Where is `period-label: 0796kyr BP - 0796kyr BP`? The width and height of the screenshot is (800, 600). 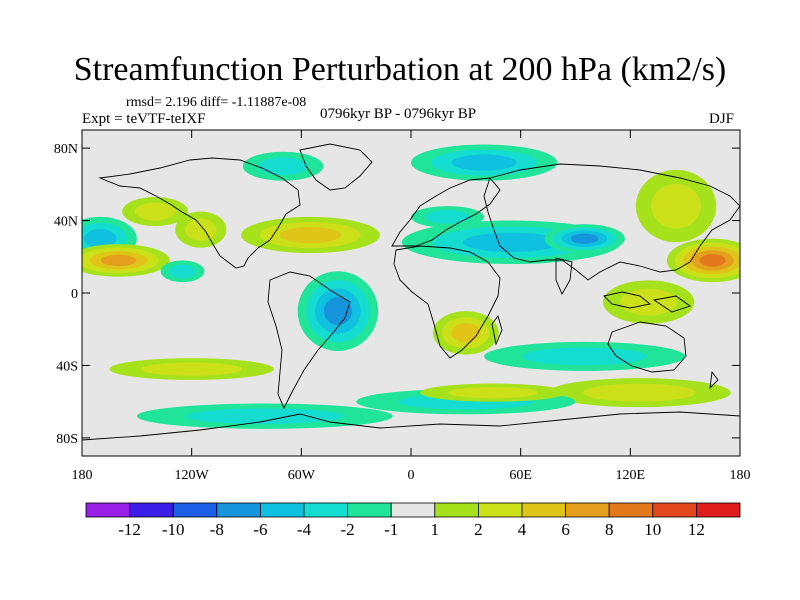 period-label: 0796kyr BP - 0796kyr BP is located at coordinates (398, 114).